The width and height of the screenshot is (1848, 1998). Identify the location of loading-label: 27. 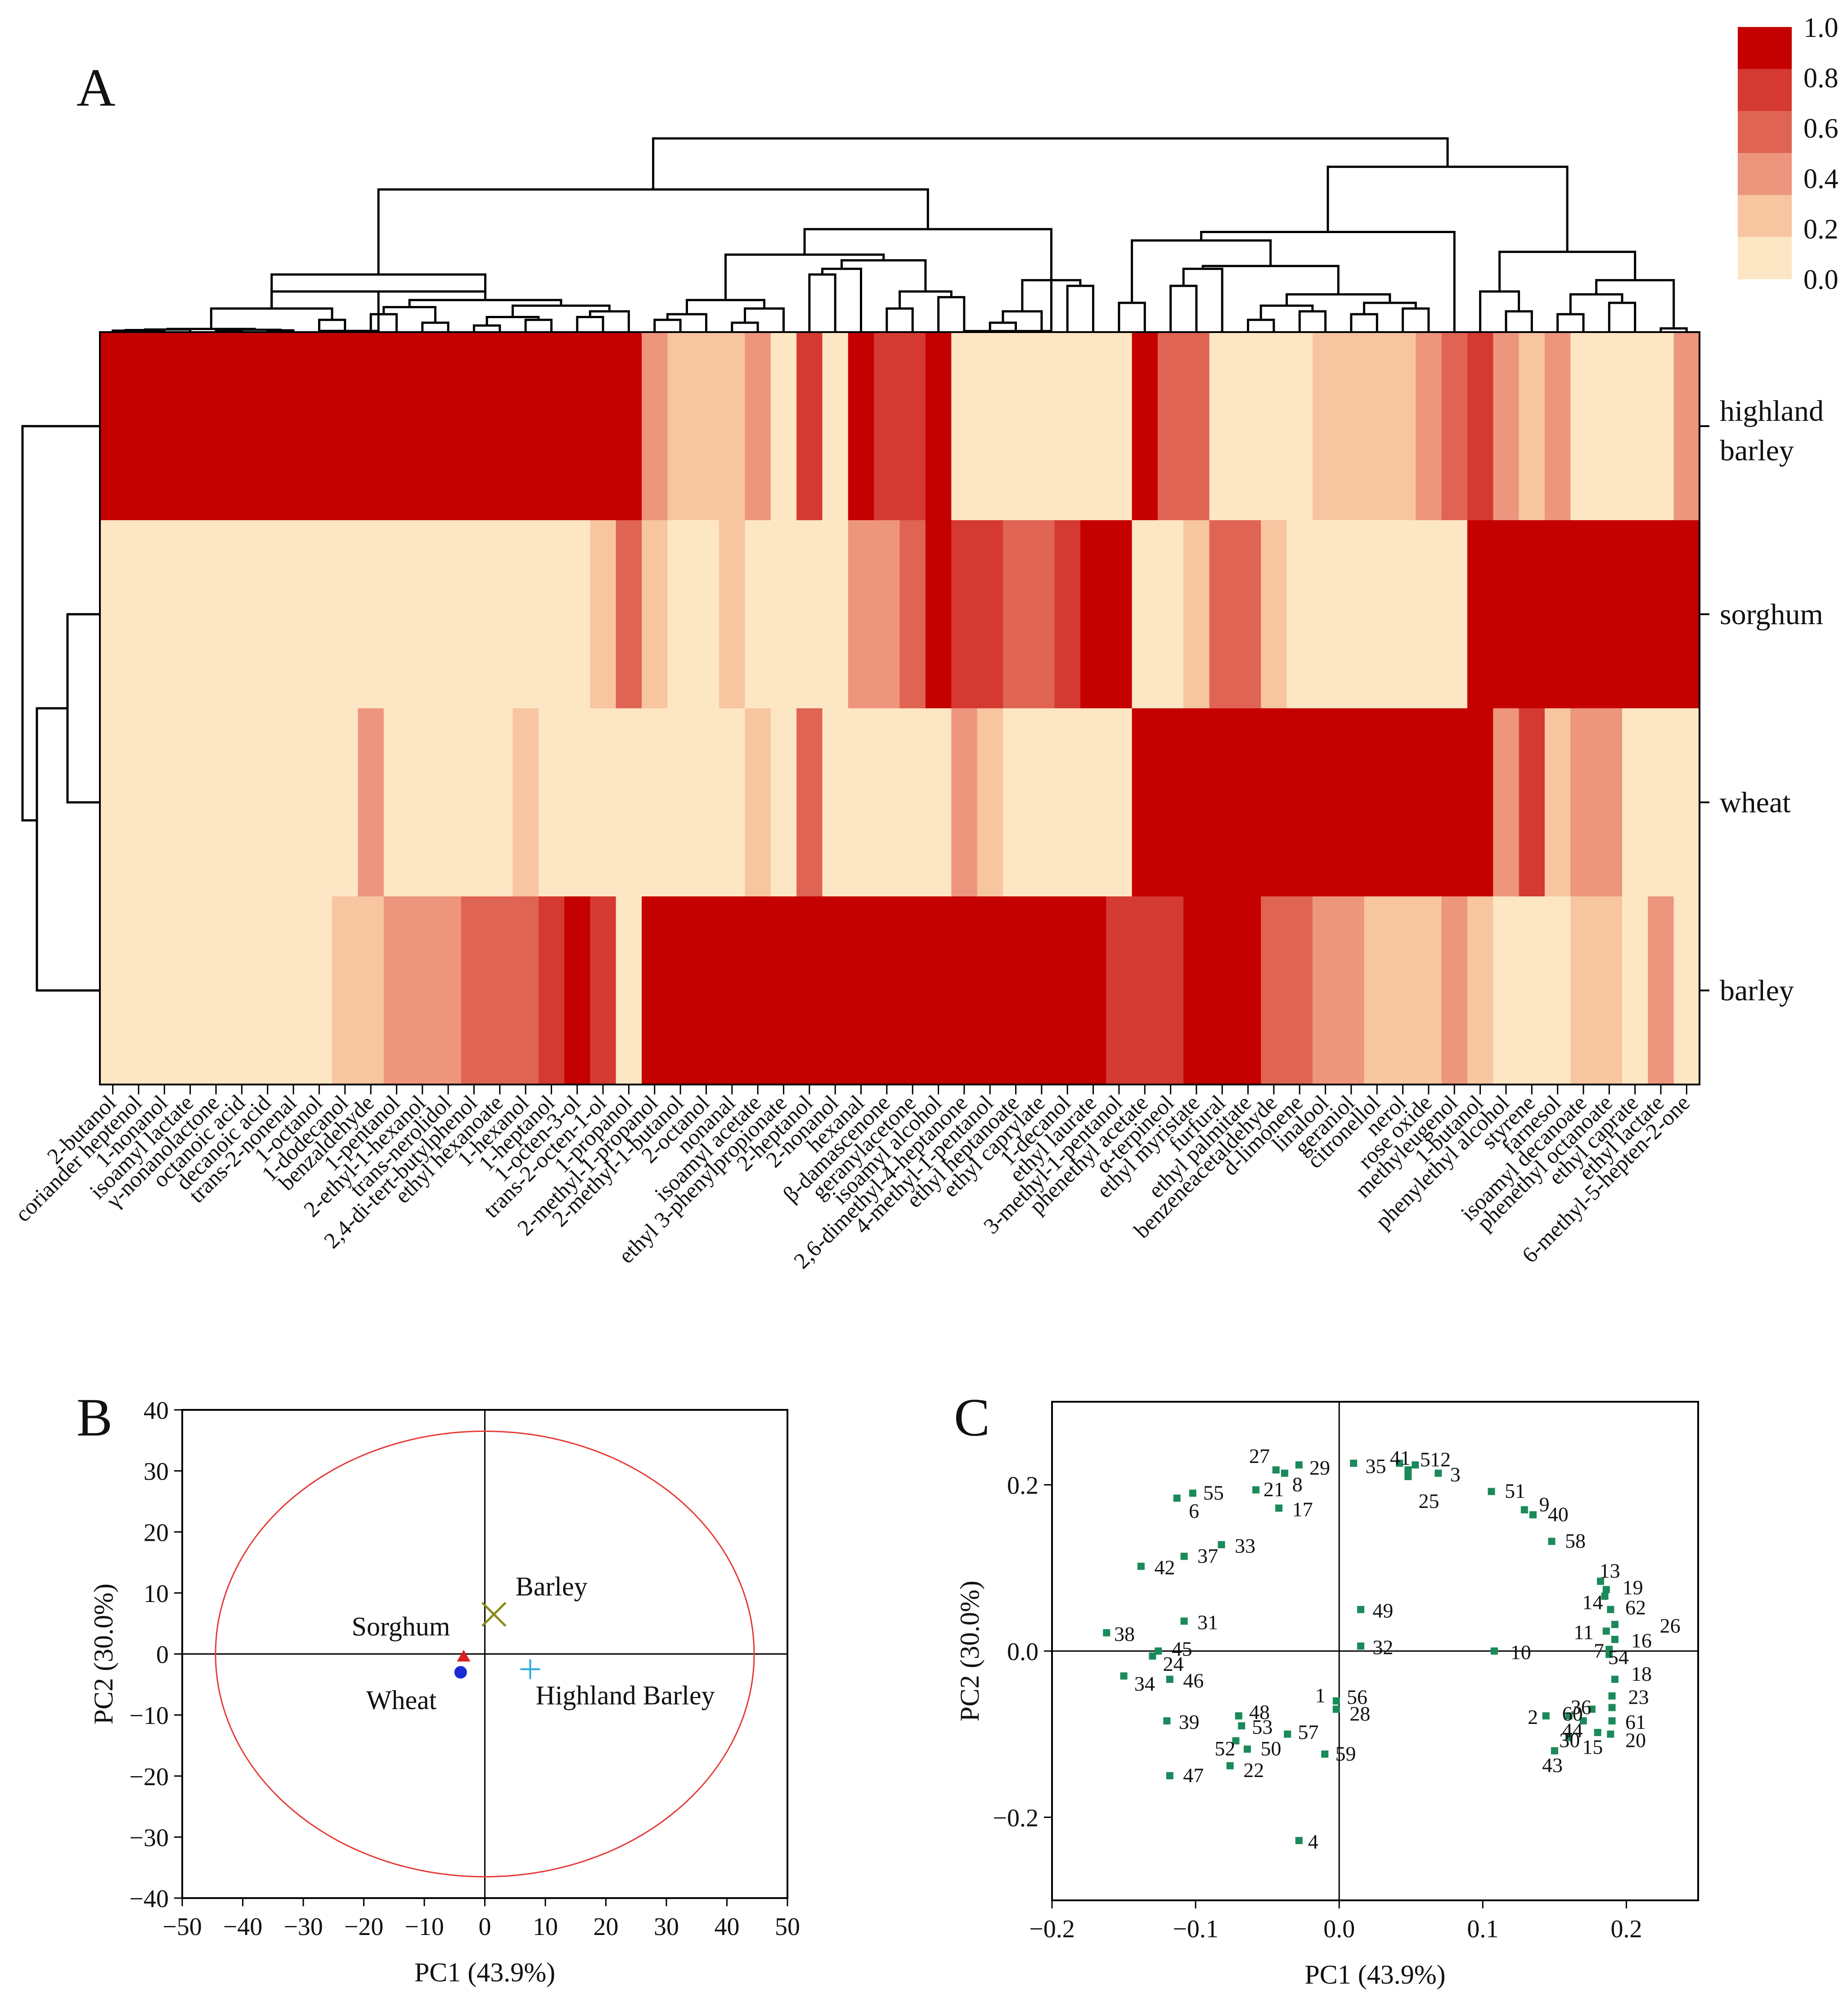
(1260, 1456).